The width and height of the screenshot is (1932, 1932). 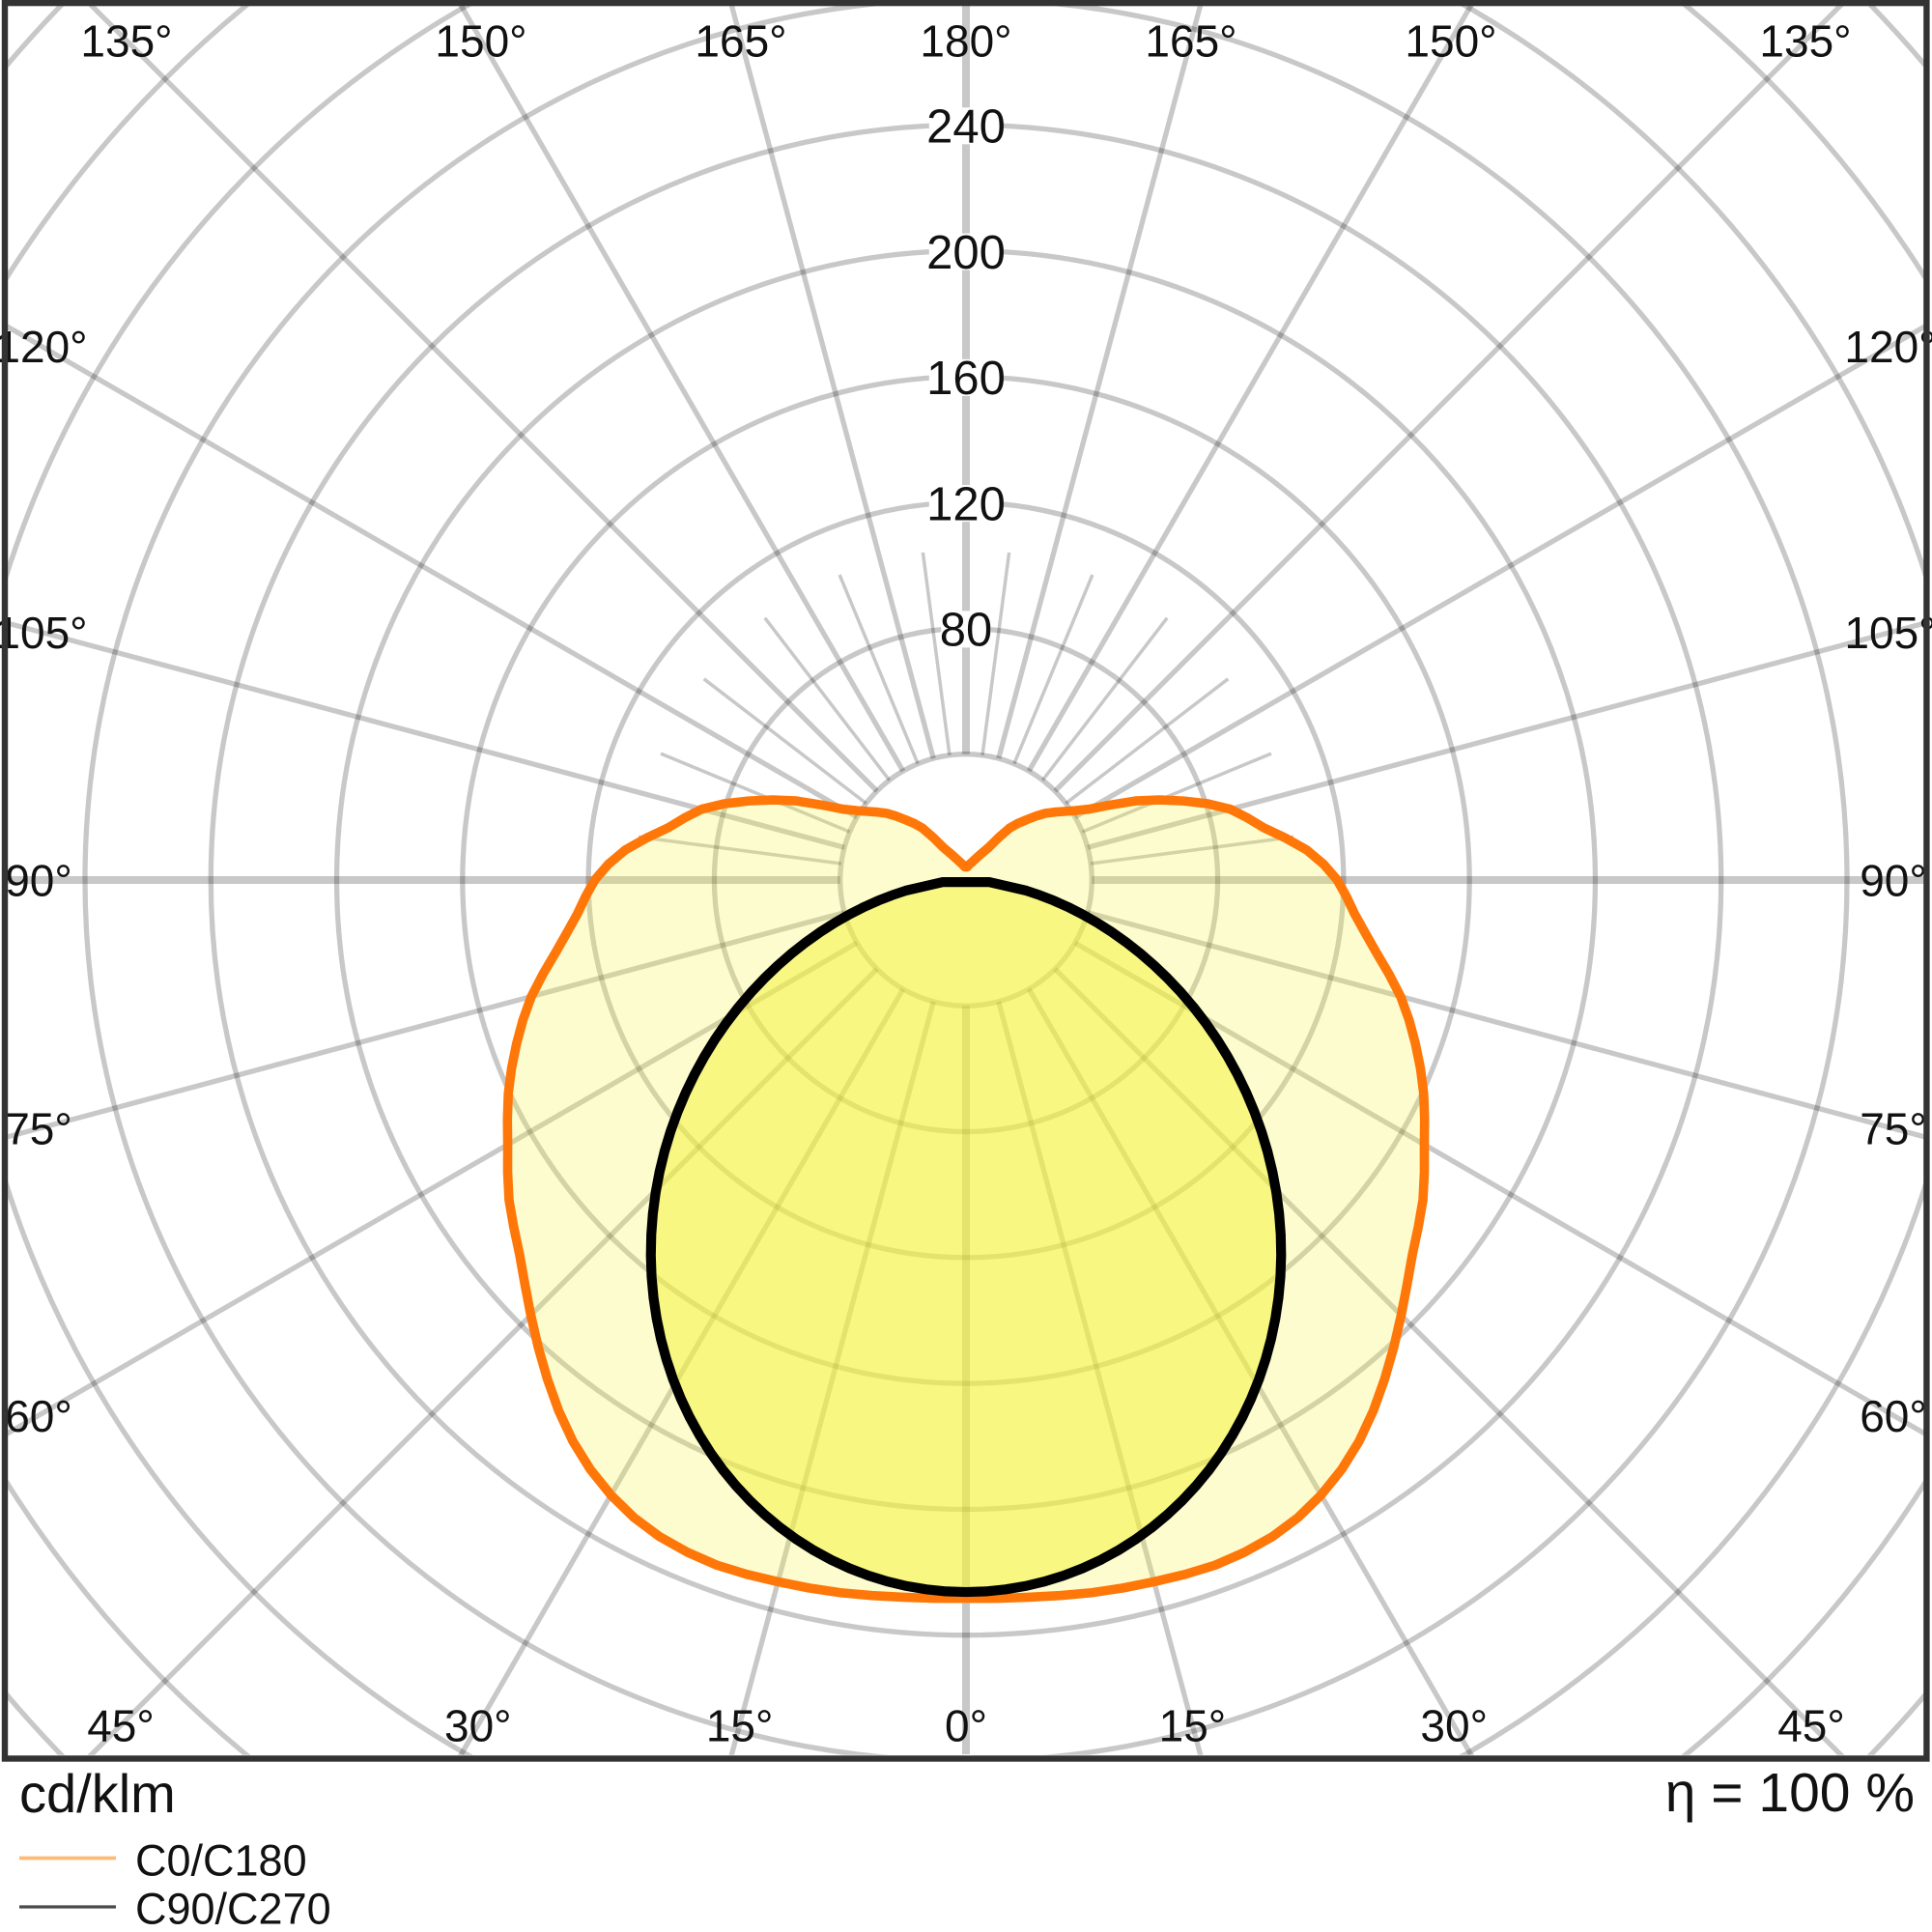 What do you see at coordinates (966, 1726) in the screenshot?
I see `svg-text: 0°` at bounding box center [966, 1726].